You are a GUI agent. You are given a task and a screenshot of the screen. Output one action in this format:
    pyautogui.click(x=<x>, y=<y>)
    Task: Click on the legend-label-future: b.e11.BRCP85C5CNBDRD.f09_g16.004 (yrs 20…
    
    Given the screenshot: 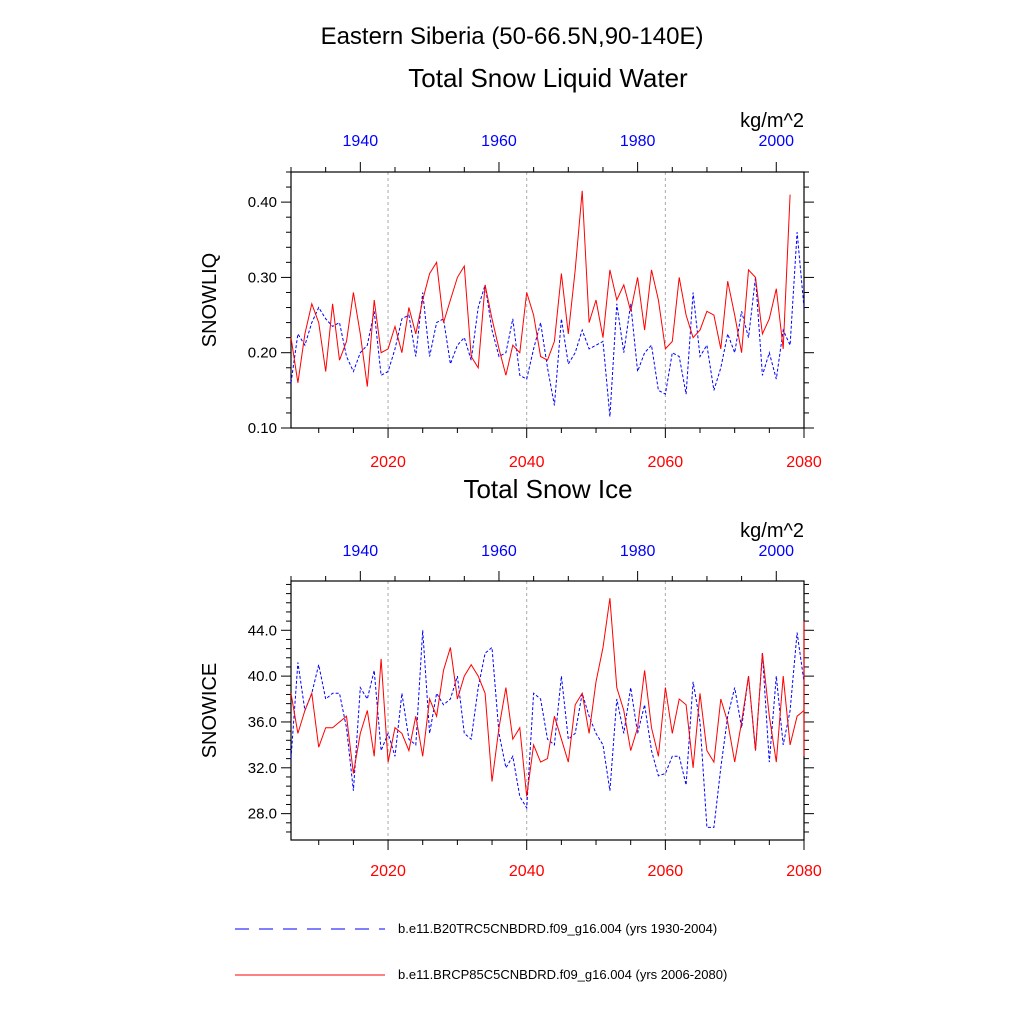 What is the action you would take?
    pyautogui.click(x=562, y=974)
    